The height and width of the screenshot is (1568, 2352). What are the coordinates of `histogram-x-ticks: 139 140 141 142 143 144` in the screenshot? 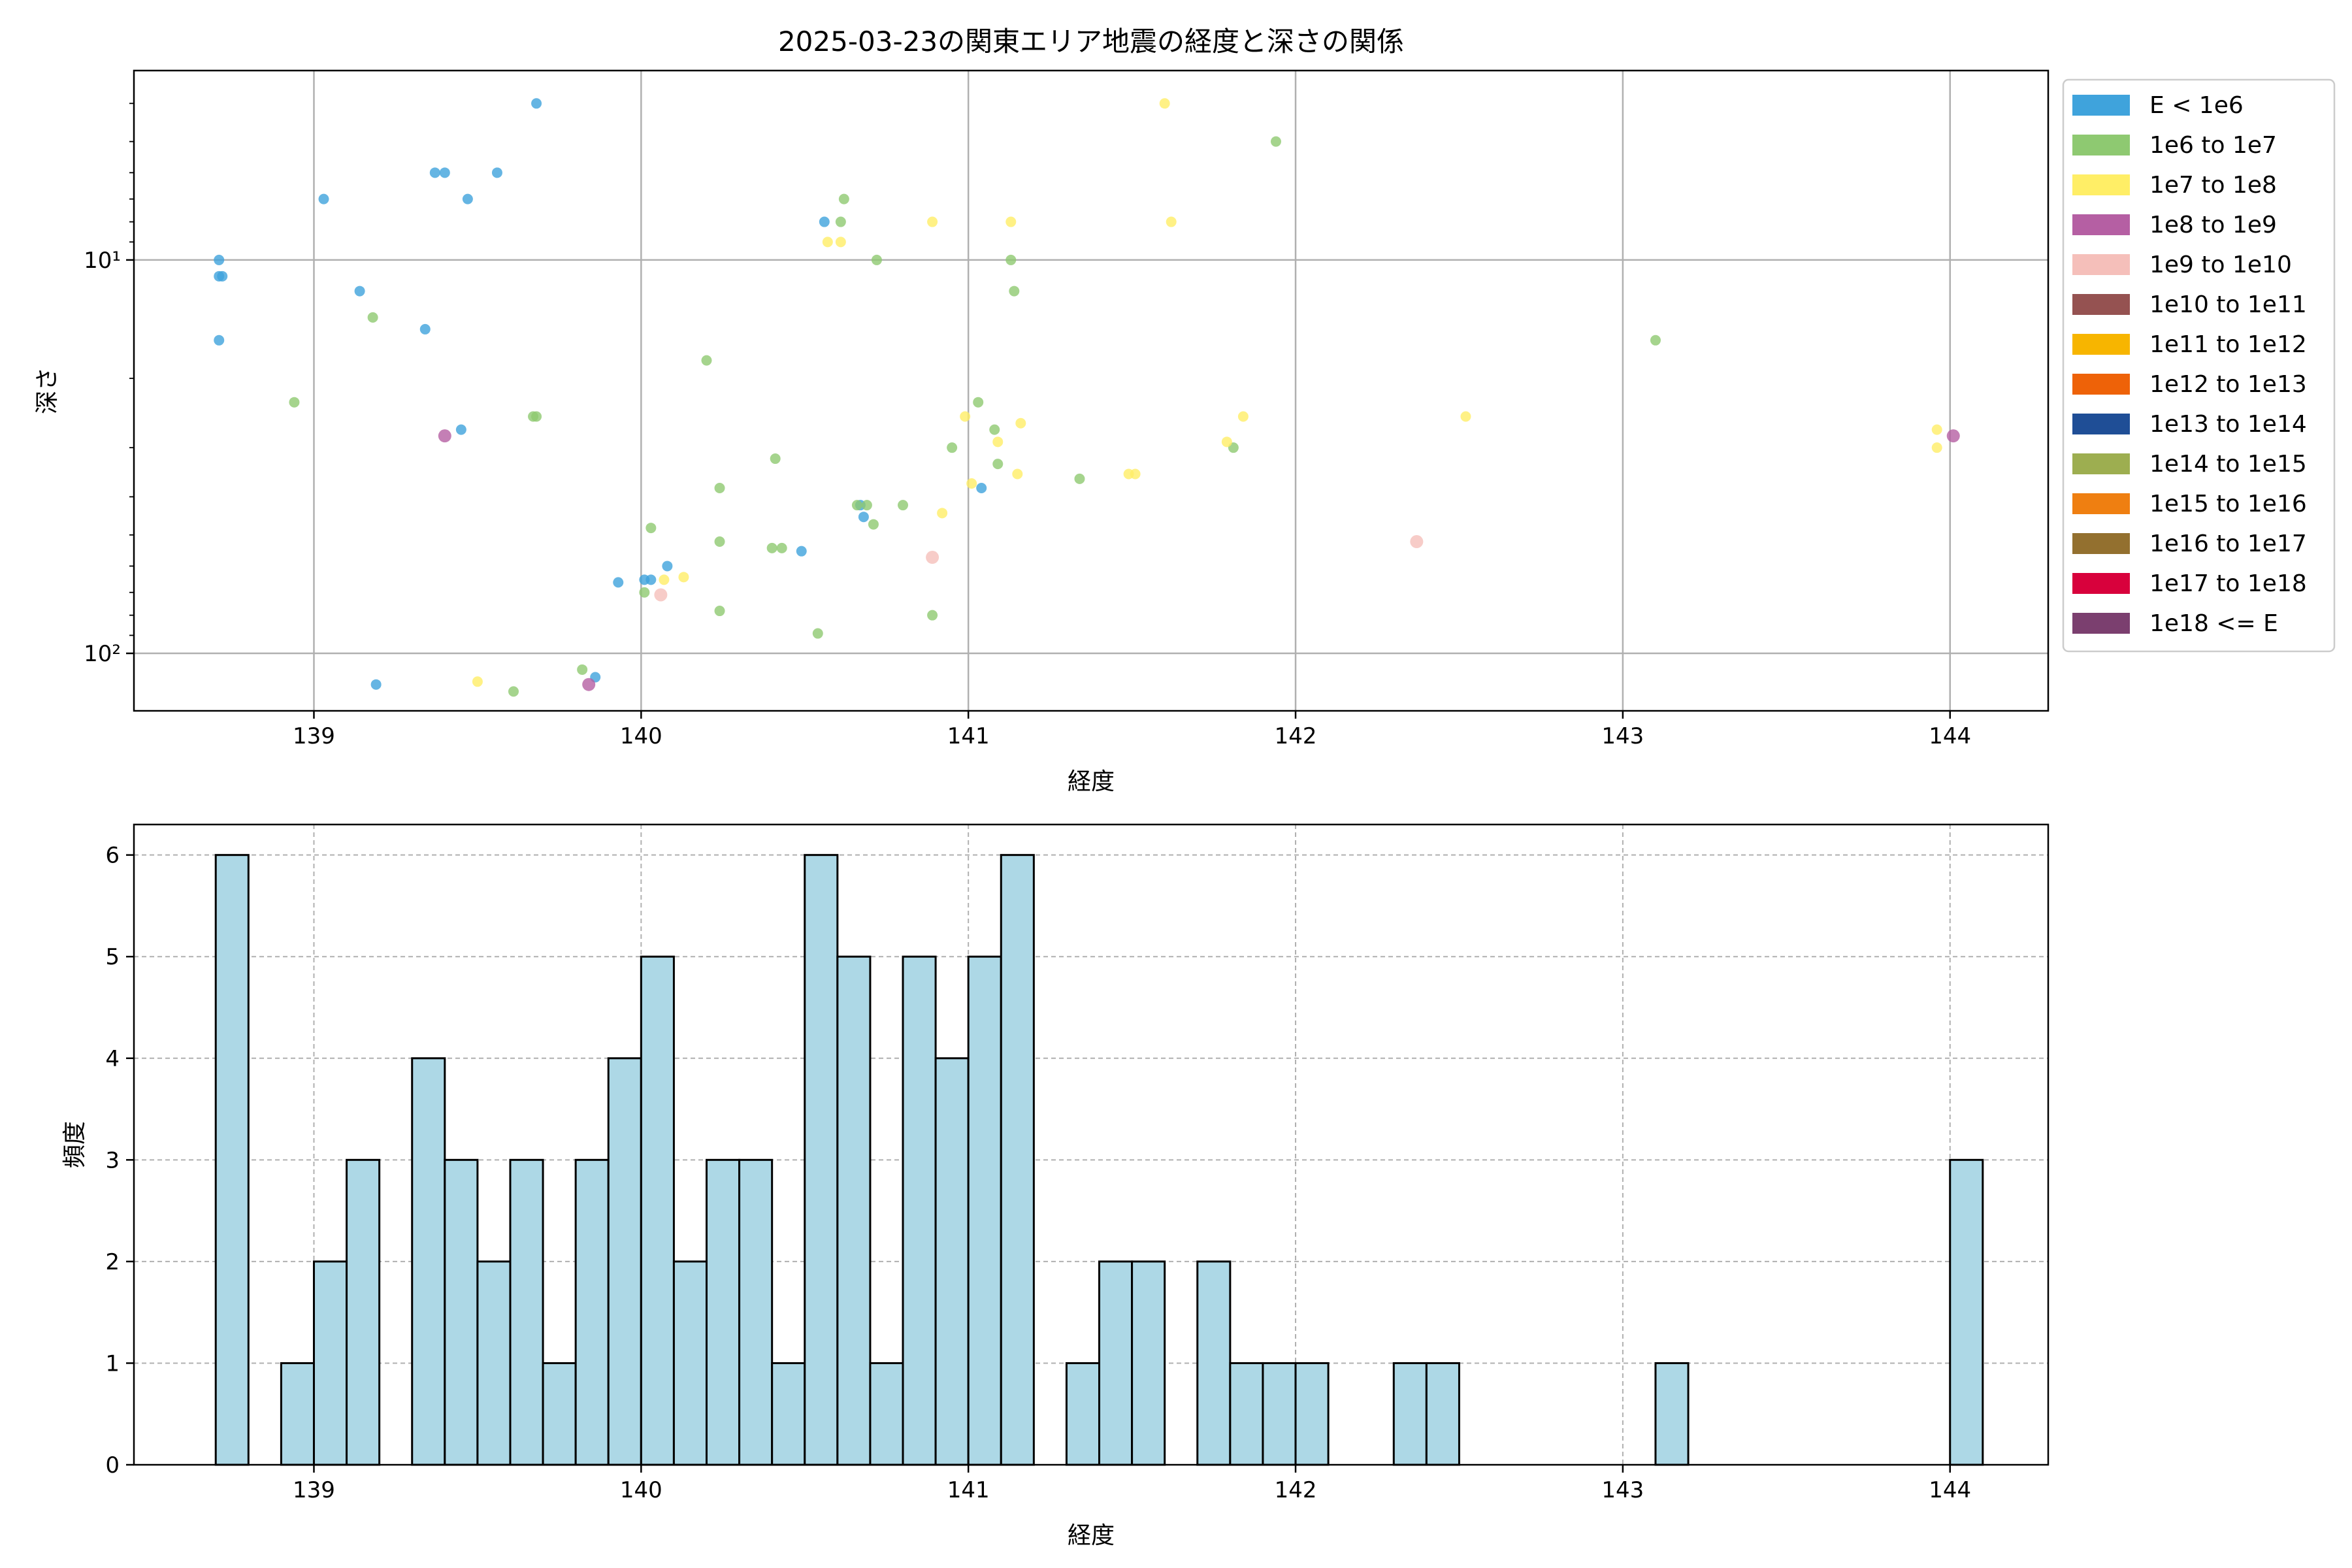 It's located at (1132, 1484).